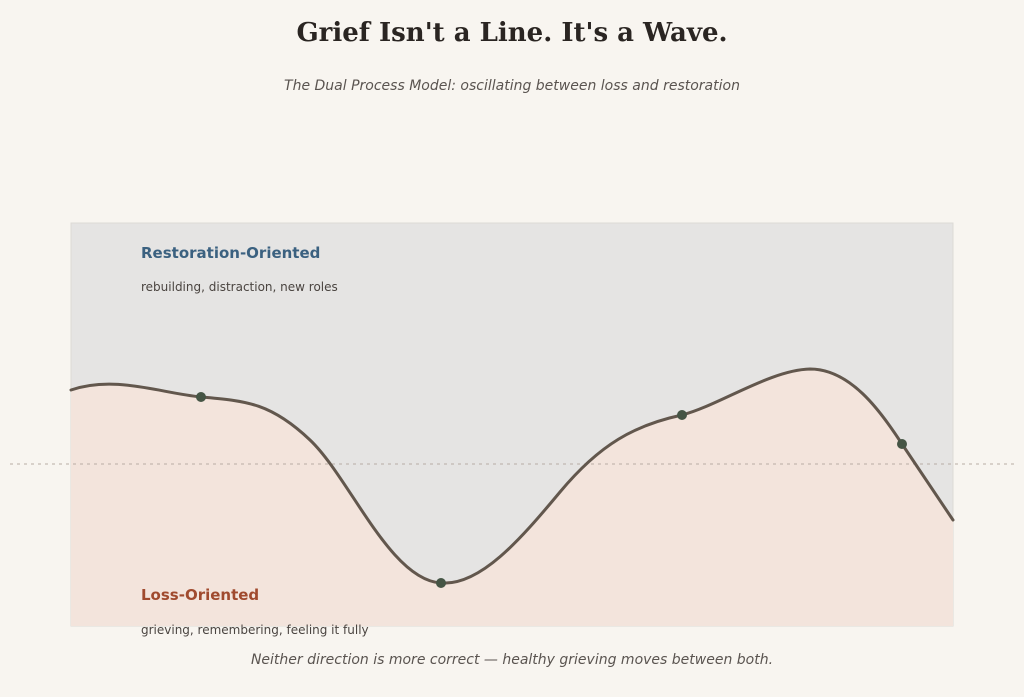 This screenshot has height=697, width=1024. Describe the element at coordinates (239, 287) in the screenshot. I see `restoration-description: rebuilding, distraction, new roles` at that location.